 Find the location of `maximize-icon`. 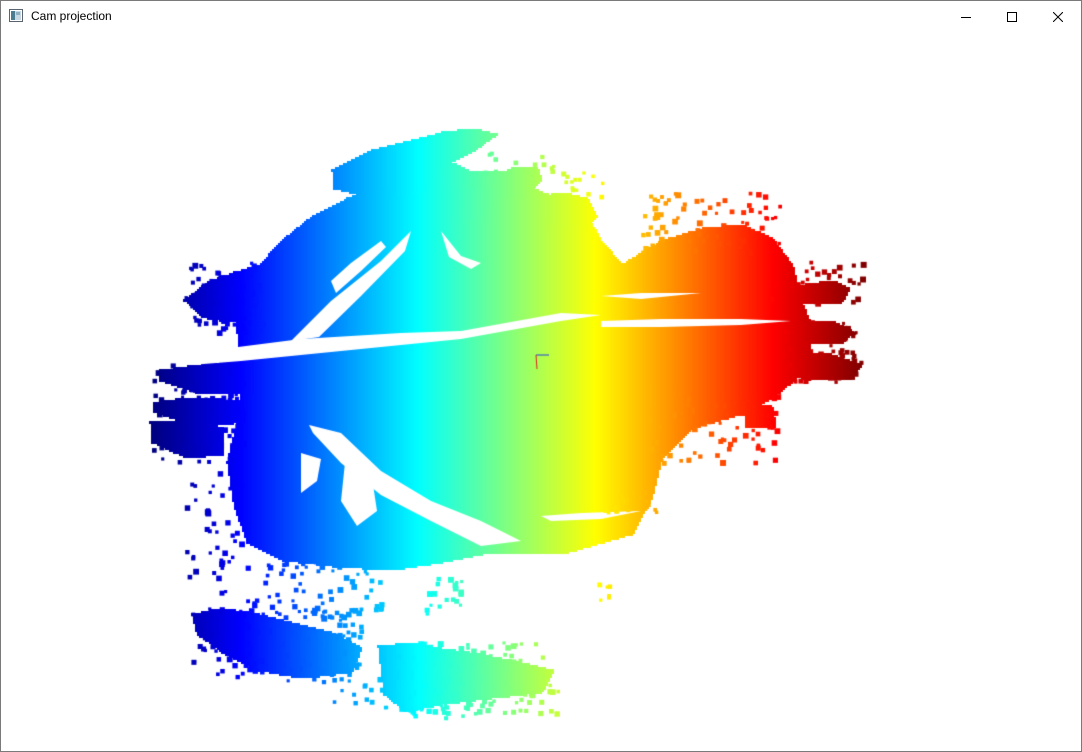

maximize-icon is located at coordinates (1012, 16).